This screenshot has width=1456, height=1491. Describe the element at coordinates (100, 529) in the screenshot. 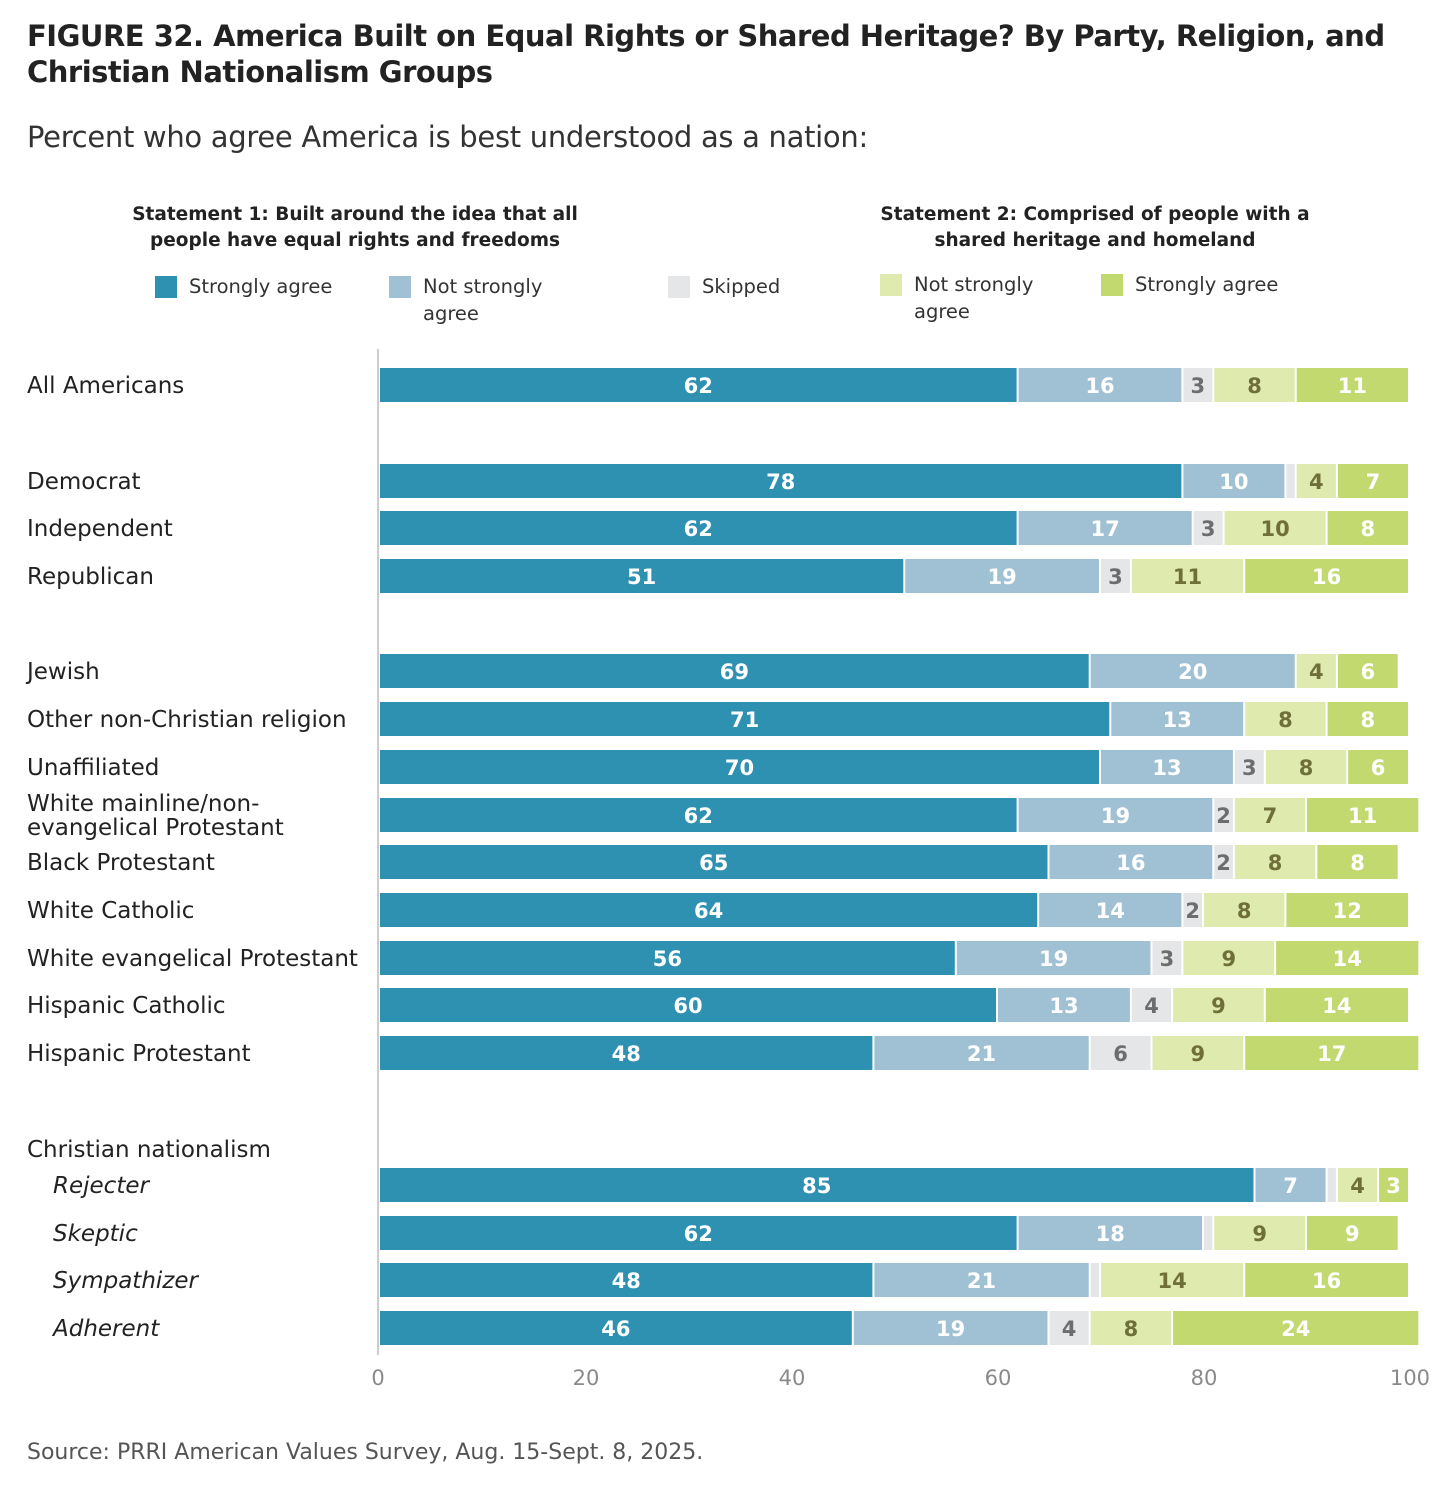

I see `row-label: Independent` at that location.